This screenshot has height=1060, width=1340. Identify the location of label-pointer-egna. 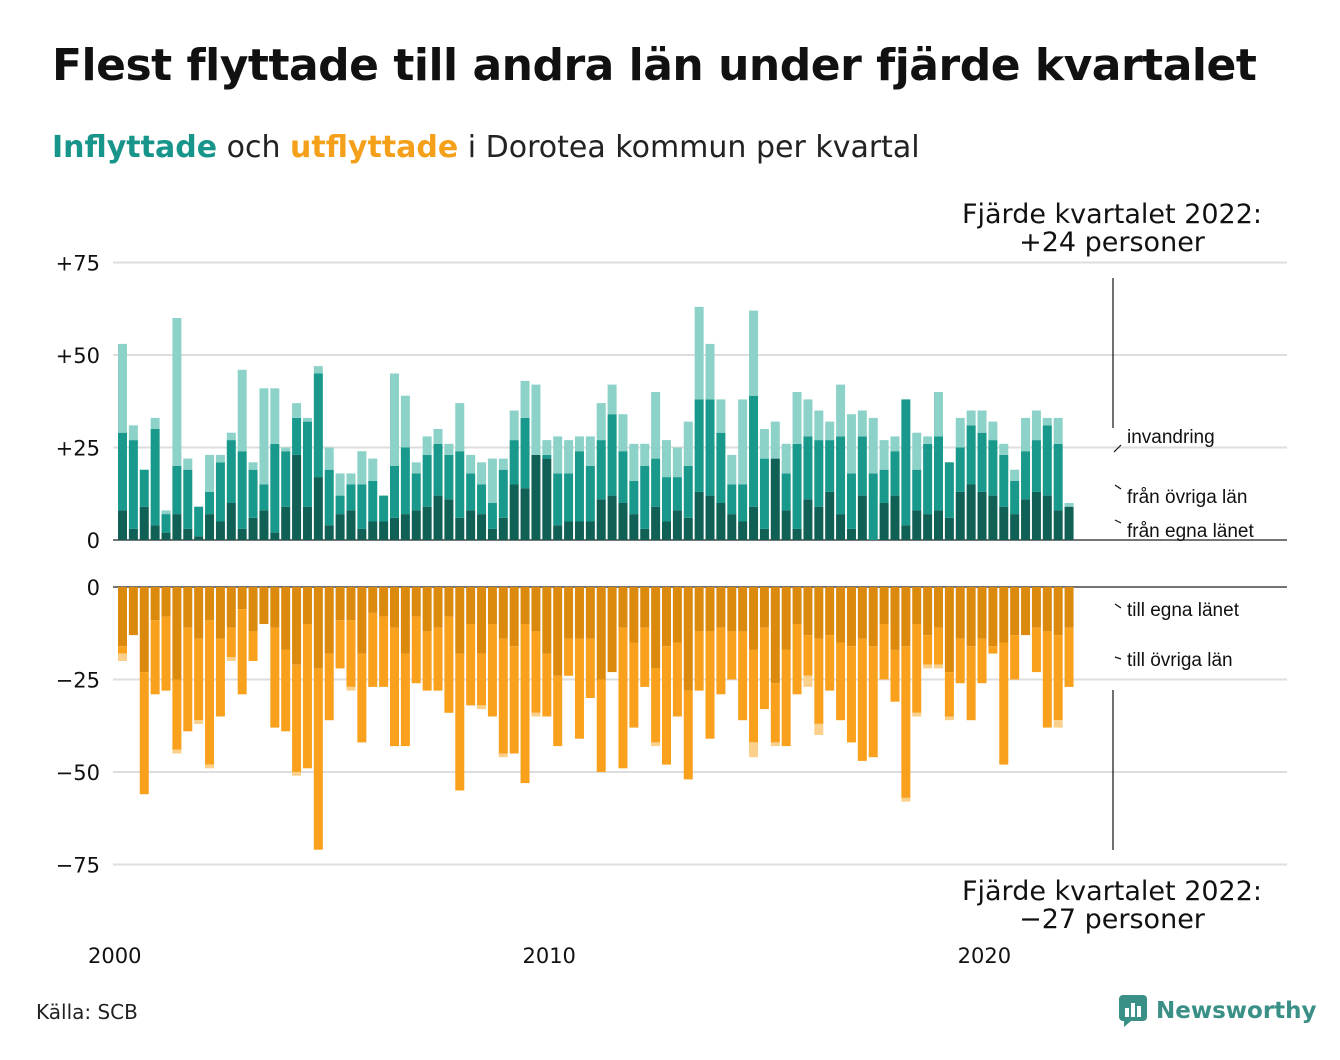
(1118, 521).